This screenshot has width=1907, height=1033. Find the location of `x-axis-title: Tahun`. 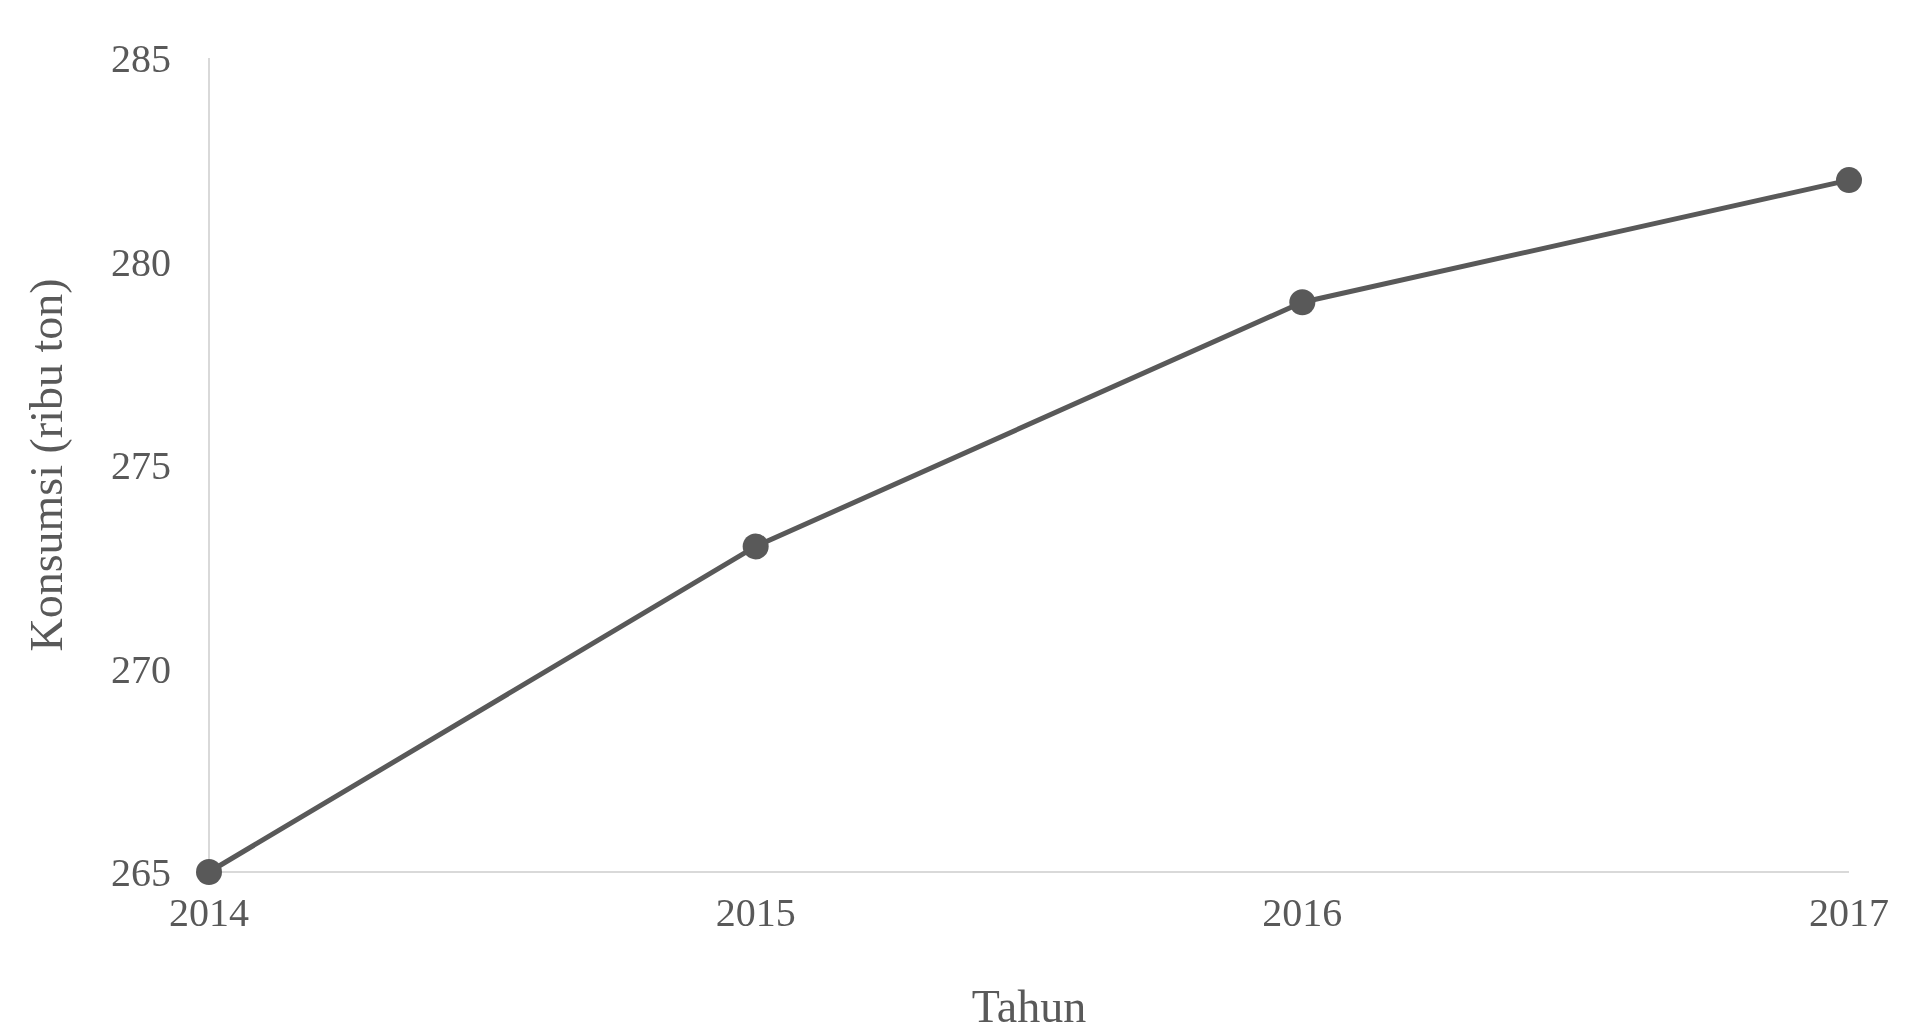

x-axis-title: Tahun is located at coordinates (1029, 1006).